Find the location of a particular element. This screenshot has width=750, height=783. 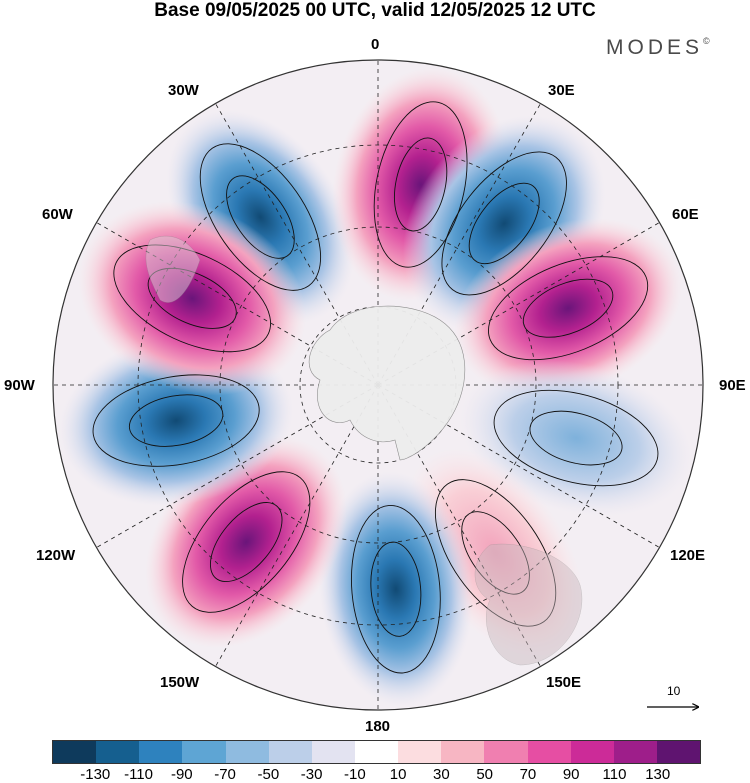

colorbar is located at coordinates (376, 752).